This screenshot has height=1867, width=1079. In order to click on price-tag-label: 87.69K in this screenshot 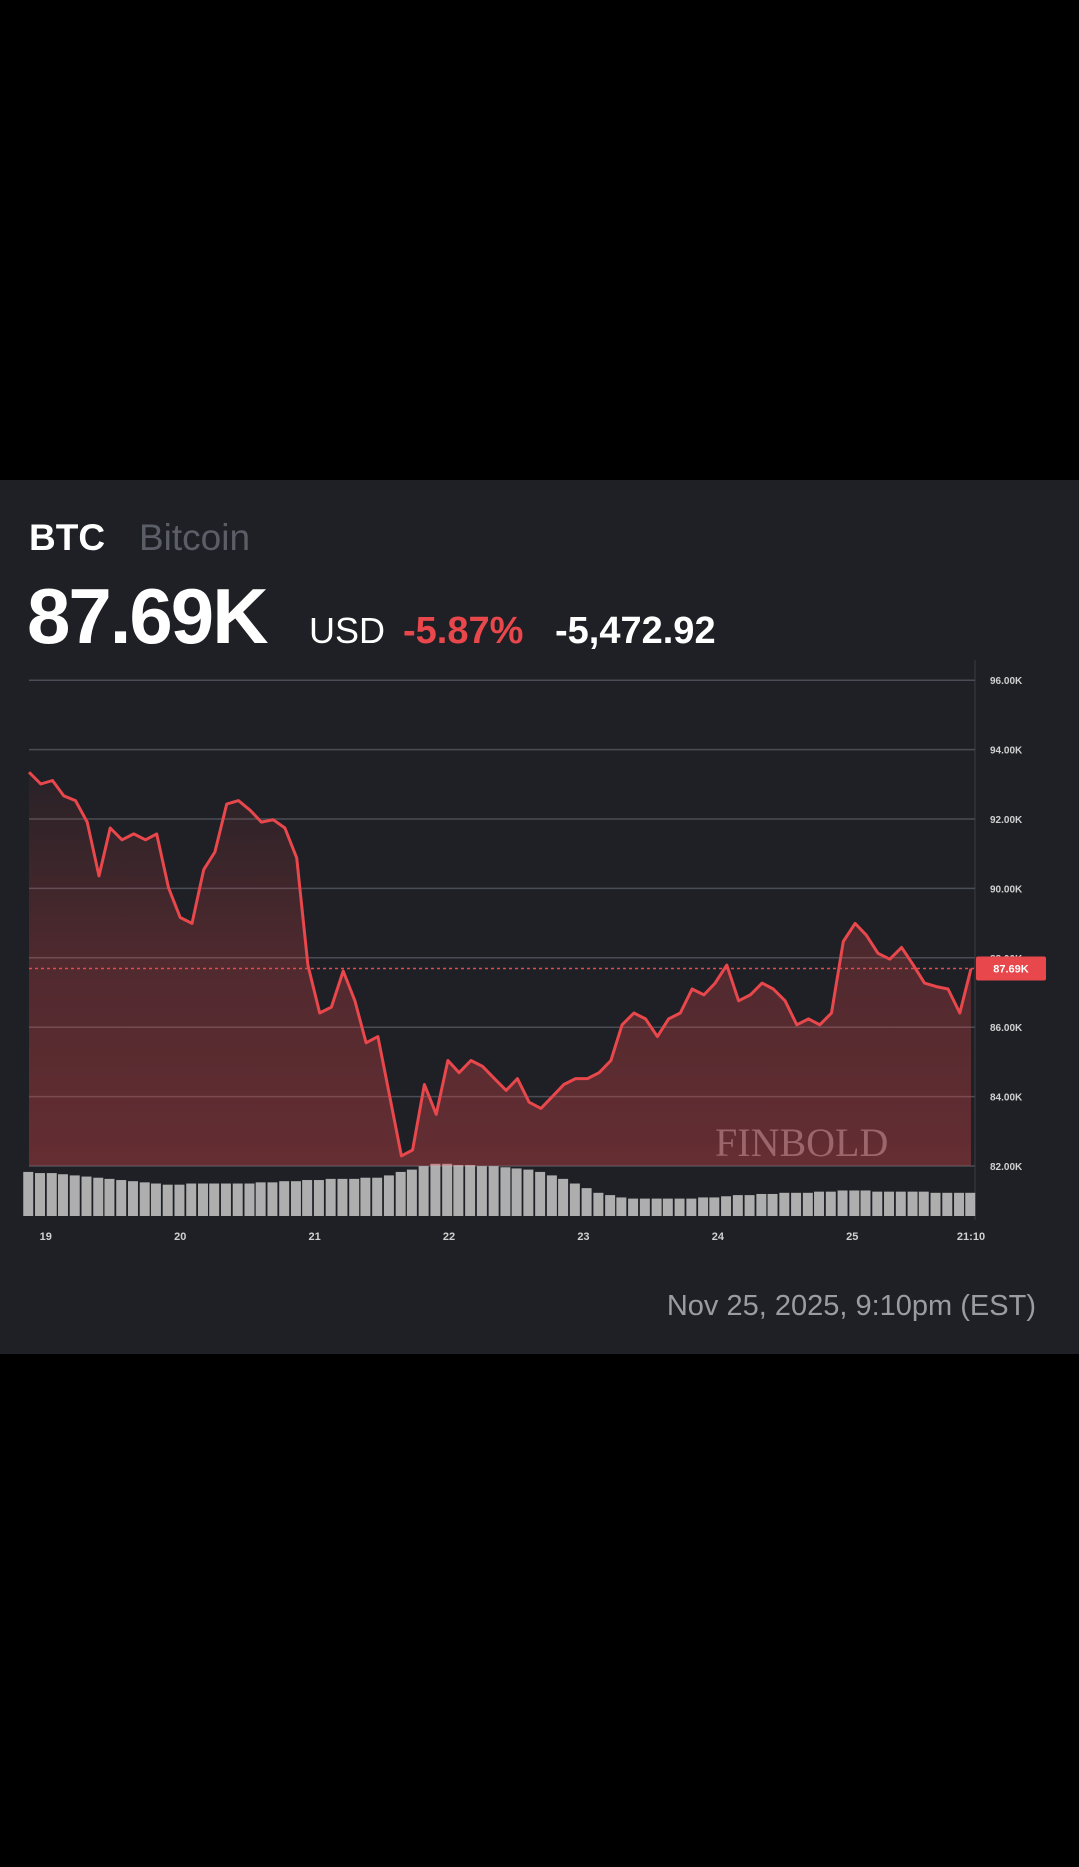, I will do `click(1011, 970)`.